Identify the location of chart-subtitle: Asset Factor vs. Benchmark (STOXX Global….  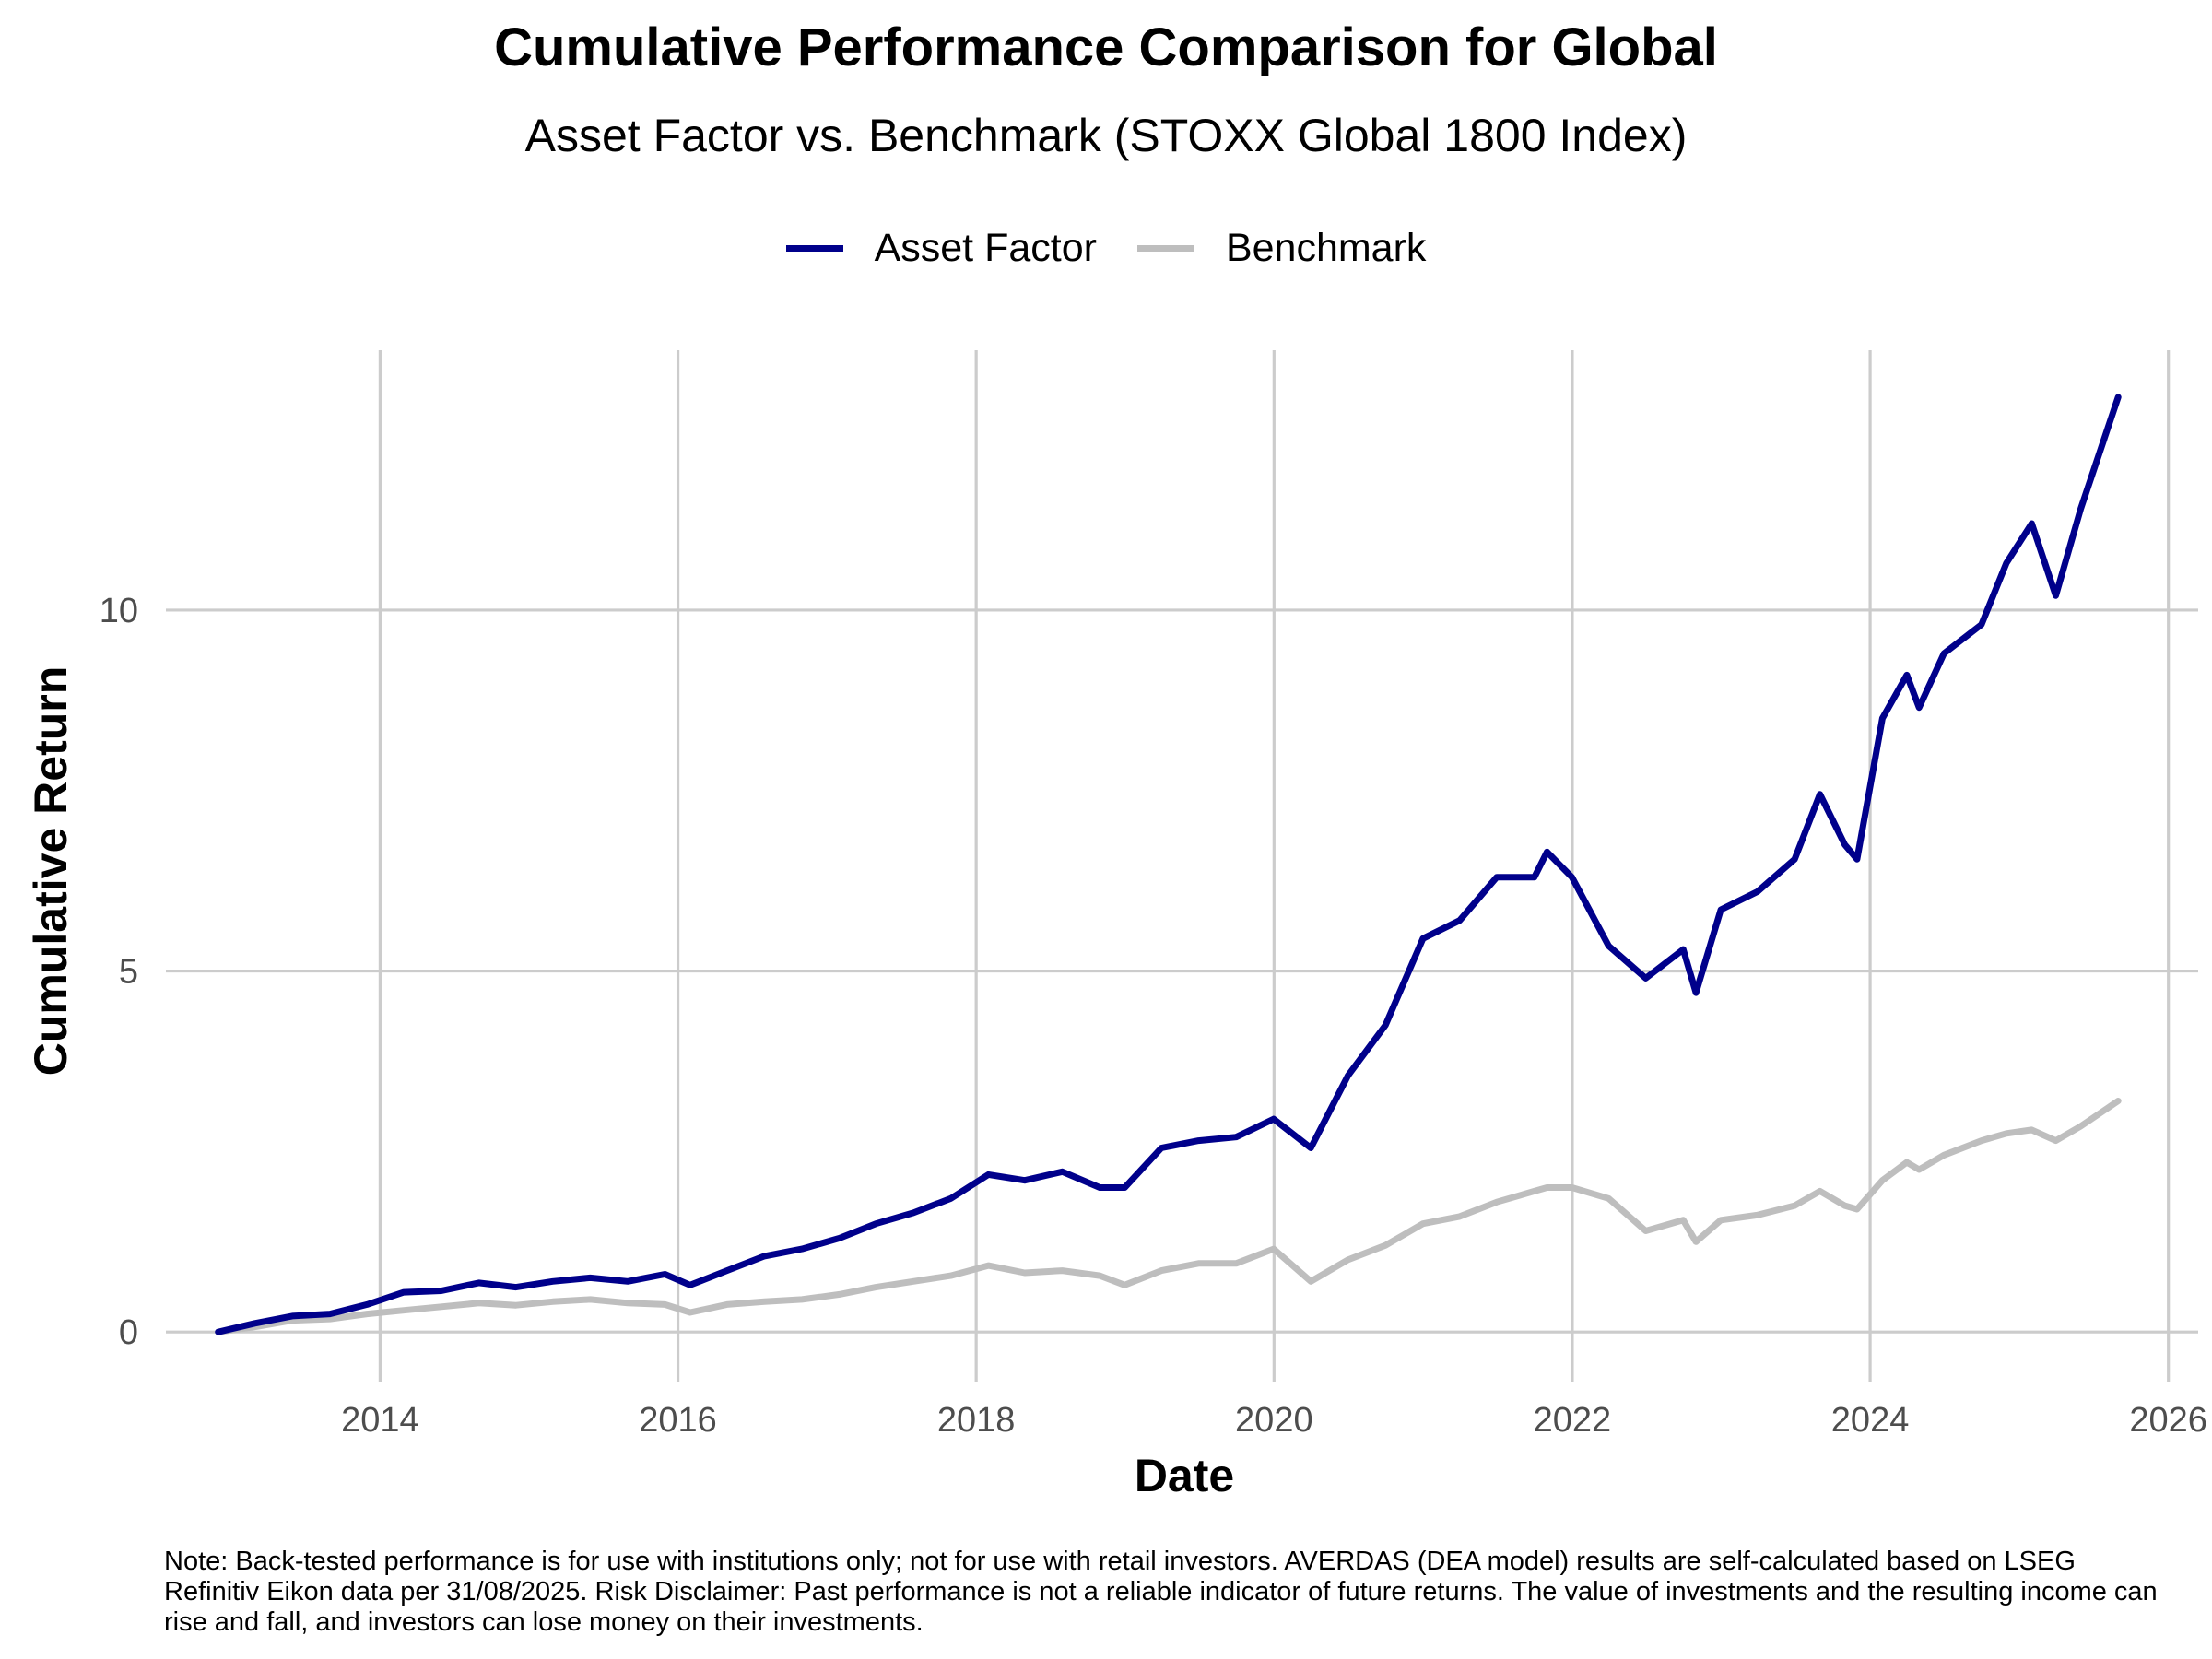
(1106, 135).